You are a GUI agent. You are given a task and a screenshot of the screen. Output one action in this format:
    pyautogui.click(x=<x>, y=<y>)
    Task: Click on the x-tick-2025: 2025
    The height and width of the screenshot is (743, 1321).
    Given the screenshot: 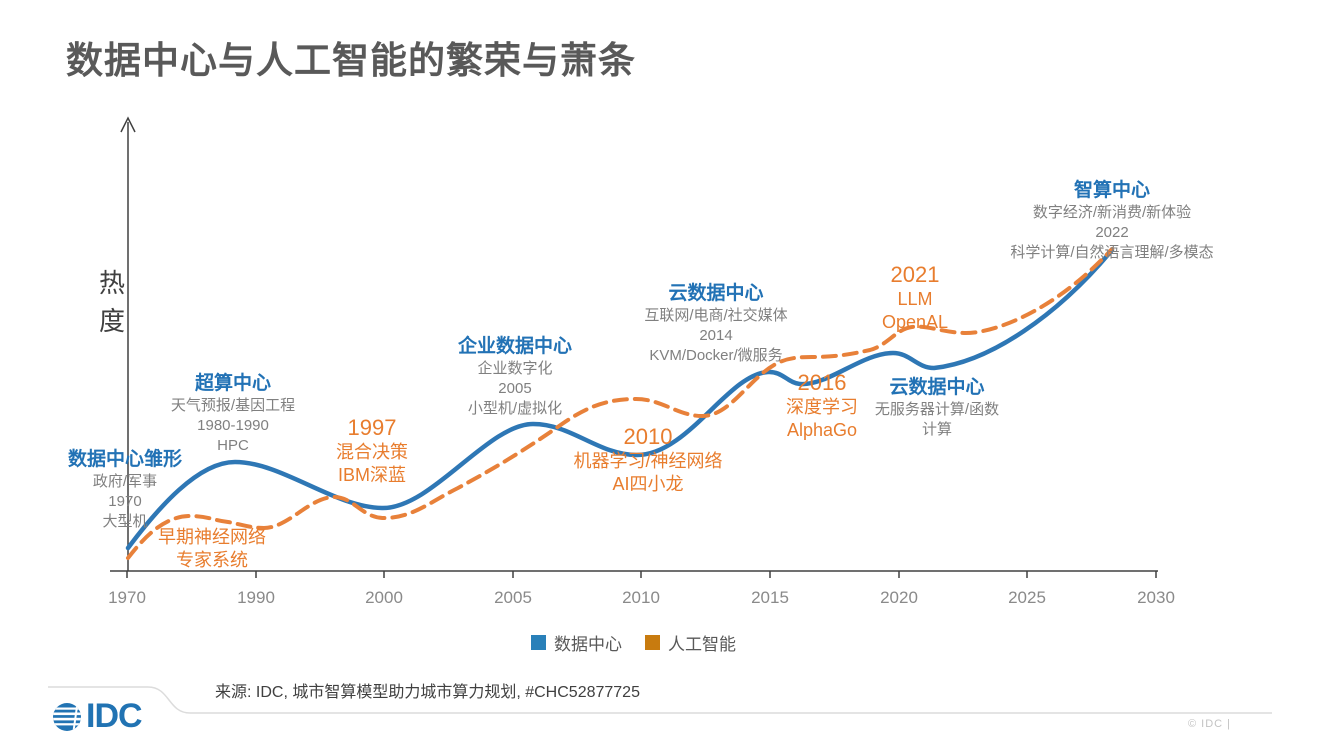 What is the action you would take?
    pyautogui.click(x=1027, y=597)
    